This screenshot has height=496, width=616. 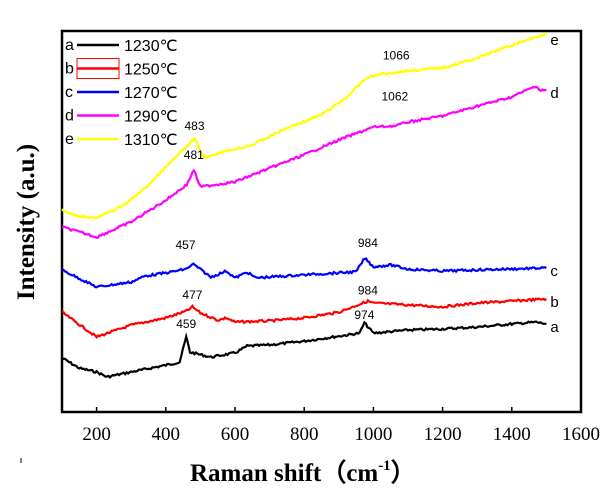 I want to click on y-axis-label: Intensity (a.u.), so click(x=26, y=222).